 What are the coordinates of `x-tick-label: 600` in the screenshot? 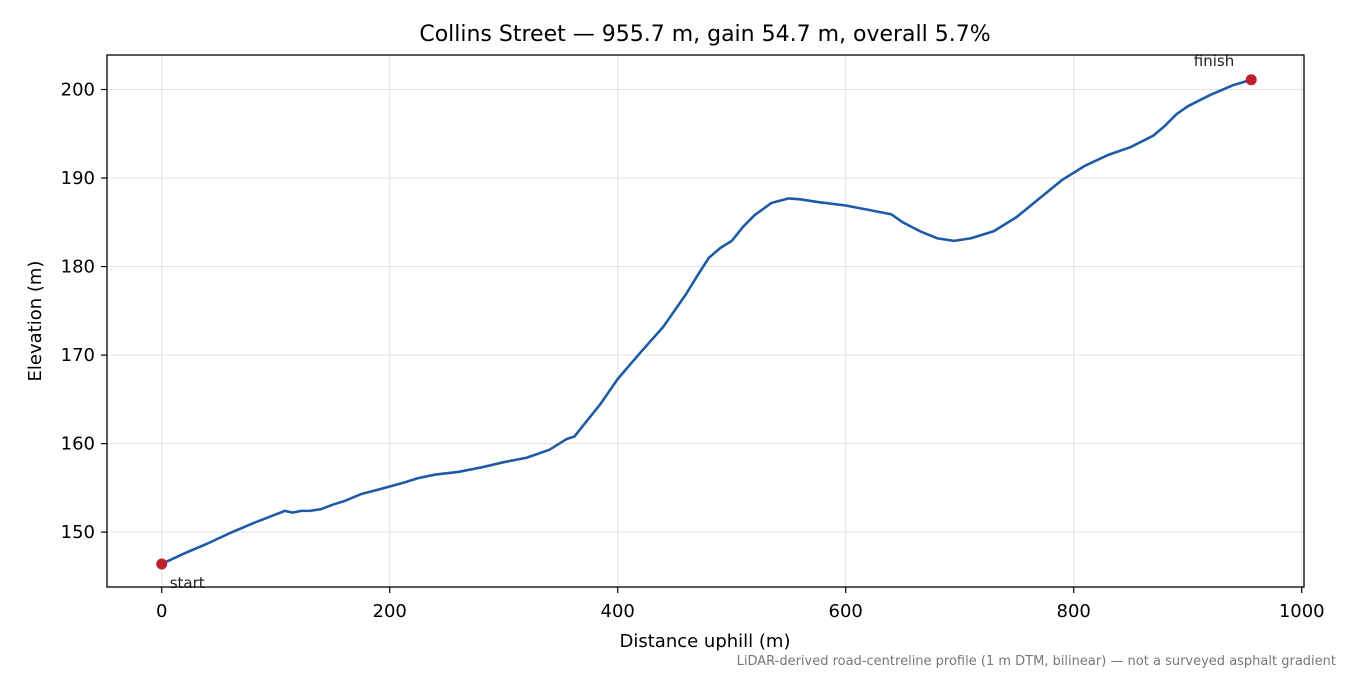 It's located at (846, 611).